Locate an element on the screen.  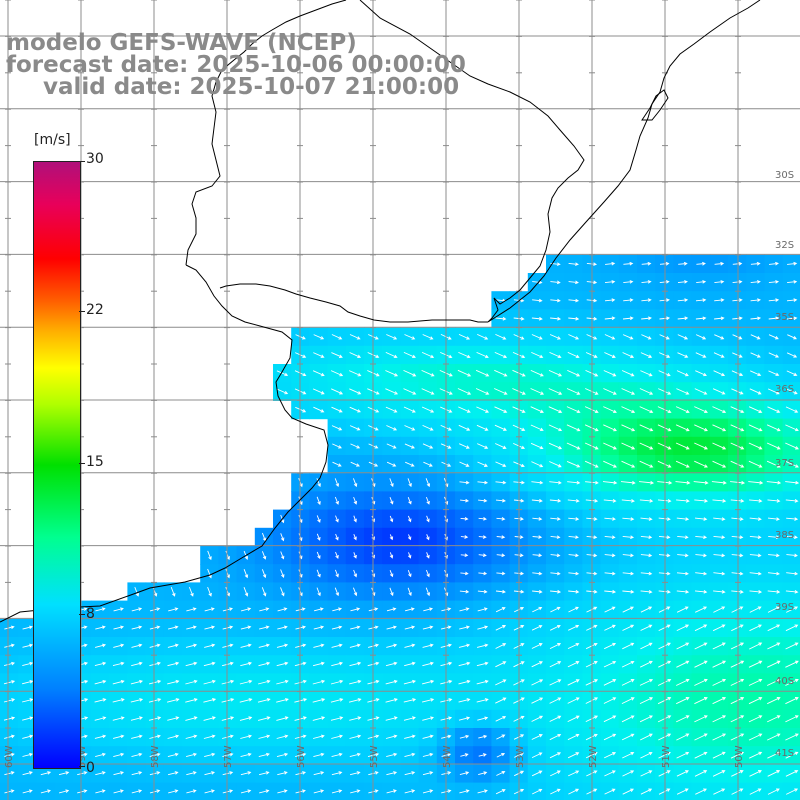
latitude-label: 41S is located at coordinates (784, 753).